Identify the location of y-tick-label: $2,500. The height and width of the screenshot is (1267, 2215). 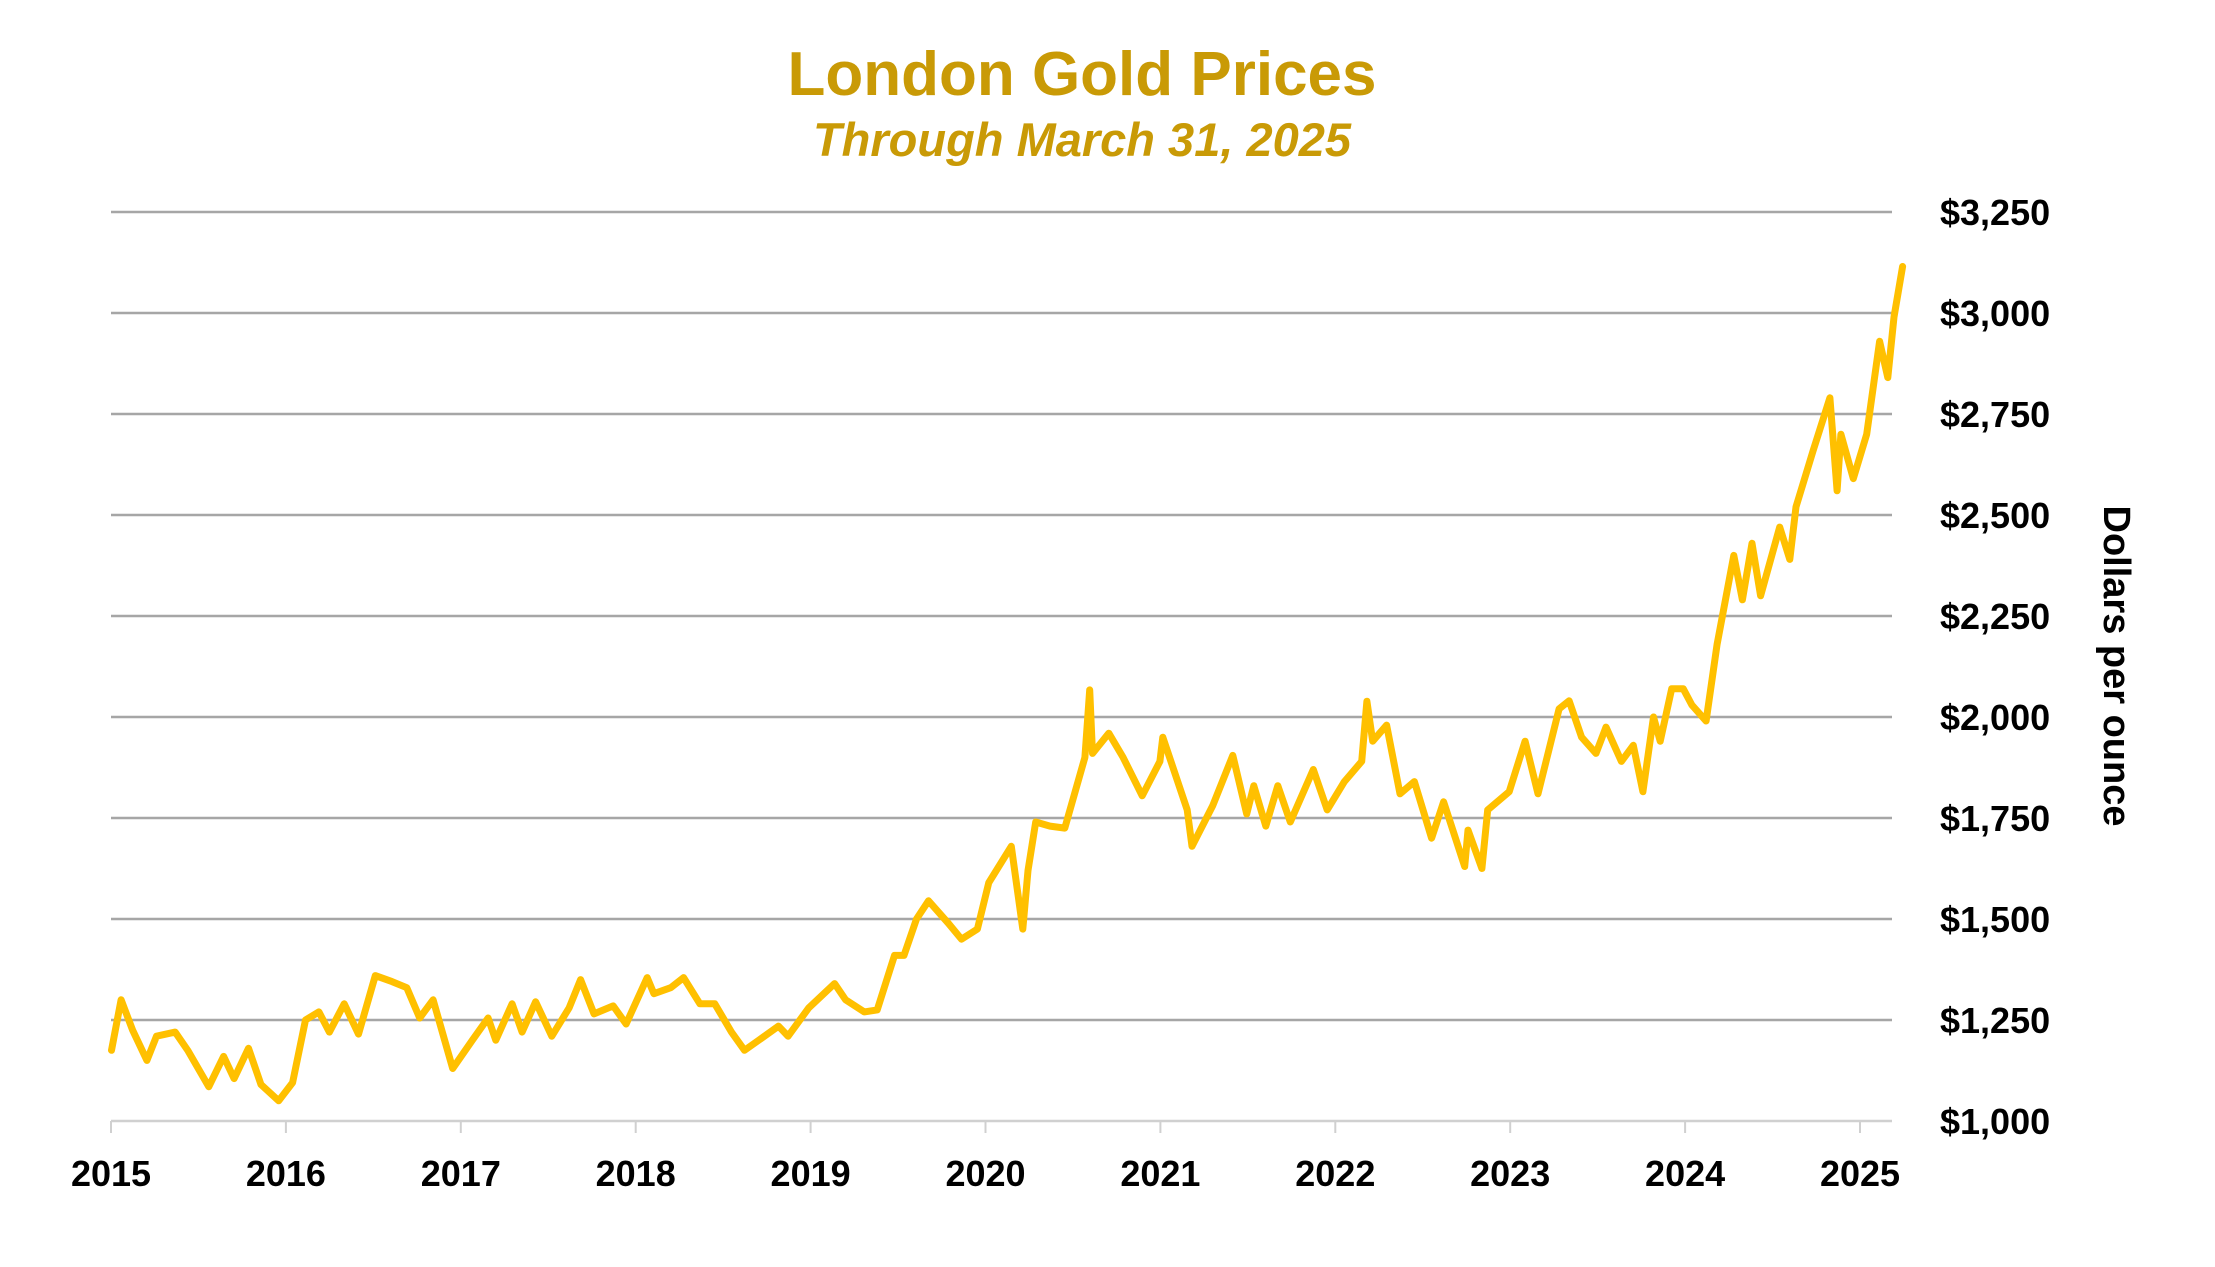
(1995, 515).